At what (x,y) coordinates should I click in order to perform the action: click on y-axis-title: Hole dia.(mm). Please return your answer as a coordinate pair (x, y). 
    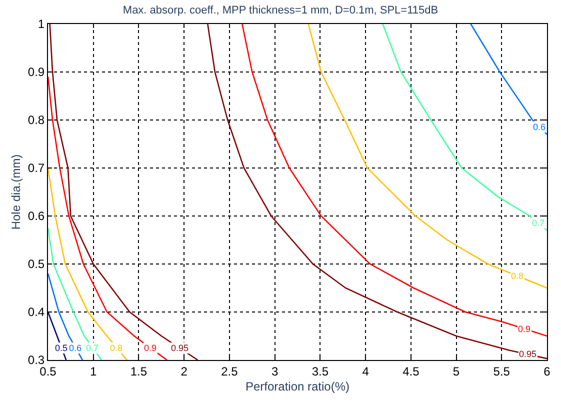
    Looking at the image, I should click on (16, 192).